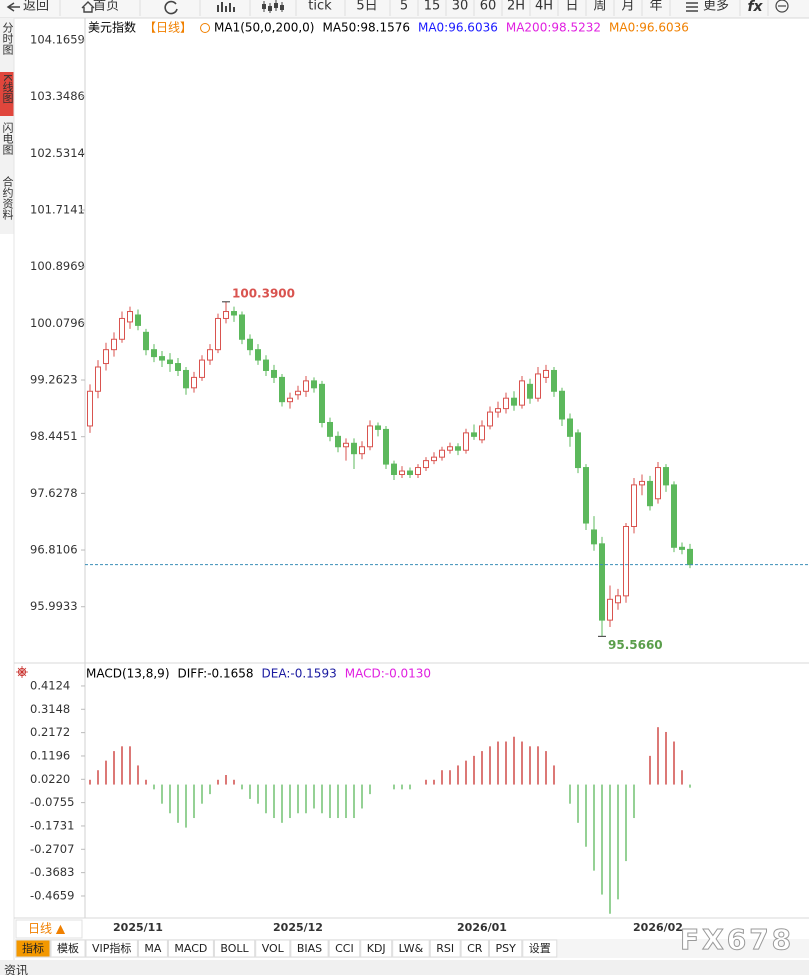 The image size is (809, 975). I want to click on legend-entry: DIFF:-0.1658, so click(216, 674).